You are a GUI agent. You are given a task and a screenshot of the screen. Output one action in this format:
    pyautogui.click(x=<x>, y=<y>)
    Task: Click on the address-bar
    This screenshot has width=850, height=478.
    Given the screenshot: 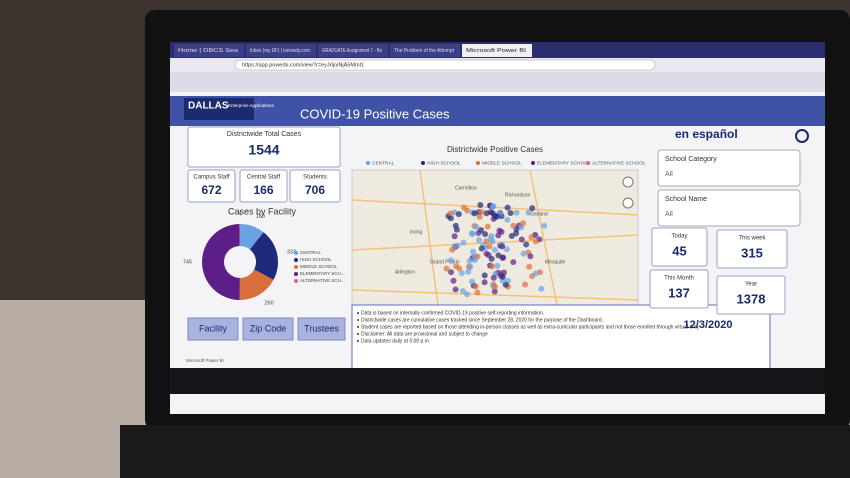 What is the action you would take?
    pyautogui.click(x=445, y=65)
    